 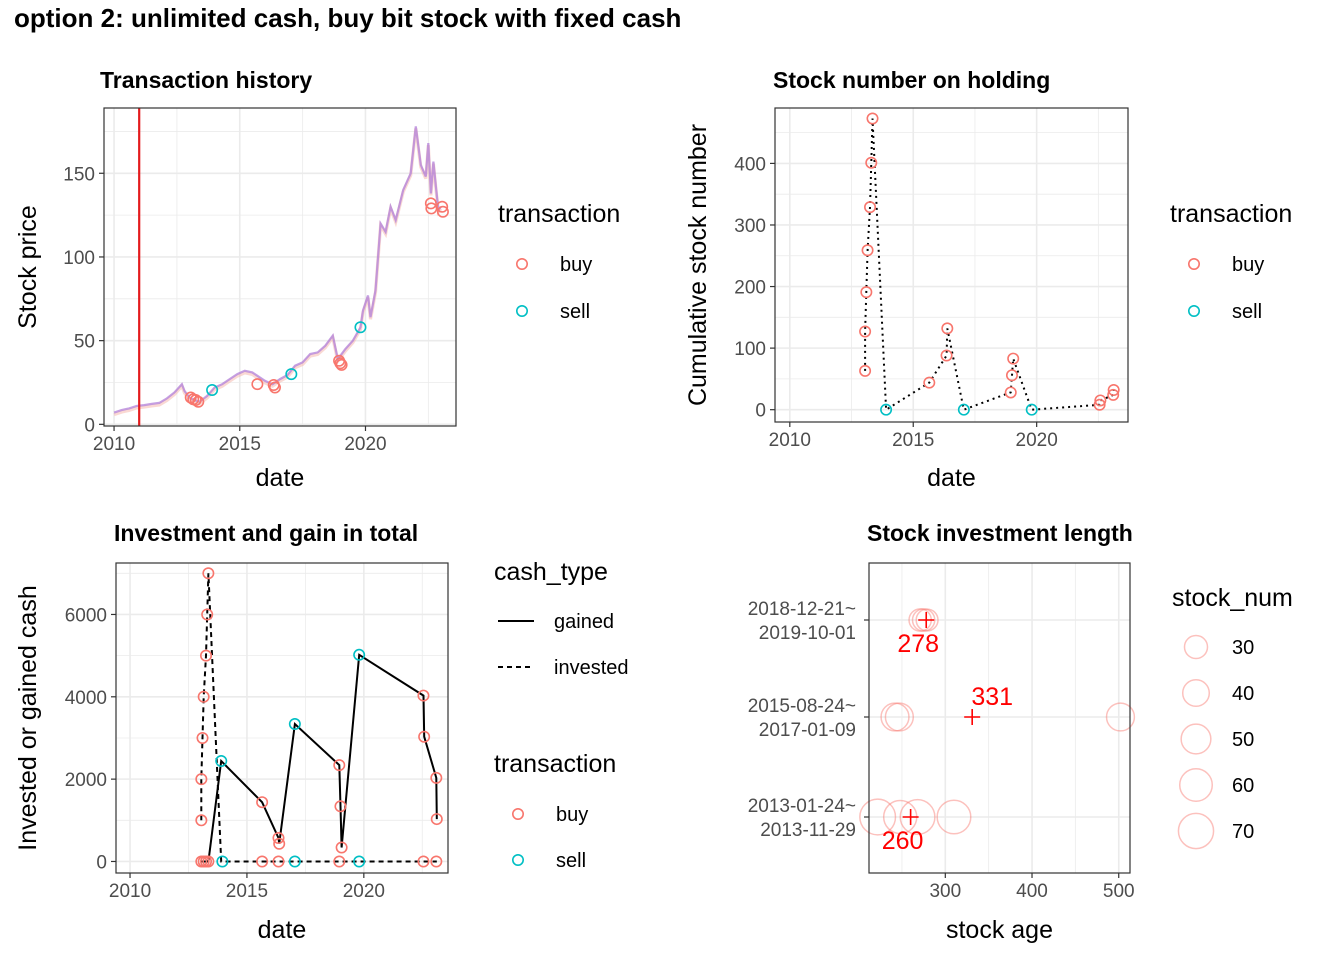 What do you see at coordinates (1243, 740) in the screenshot?
I see `legend-label-size: 50` at bounding box center [1243, 740].